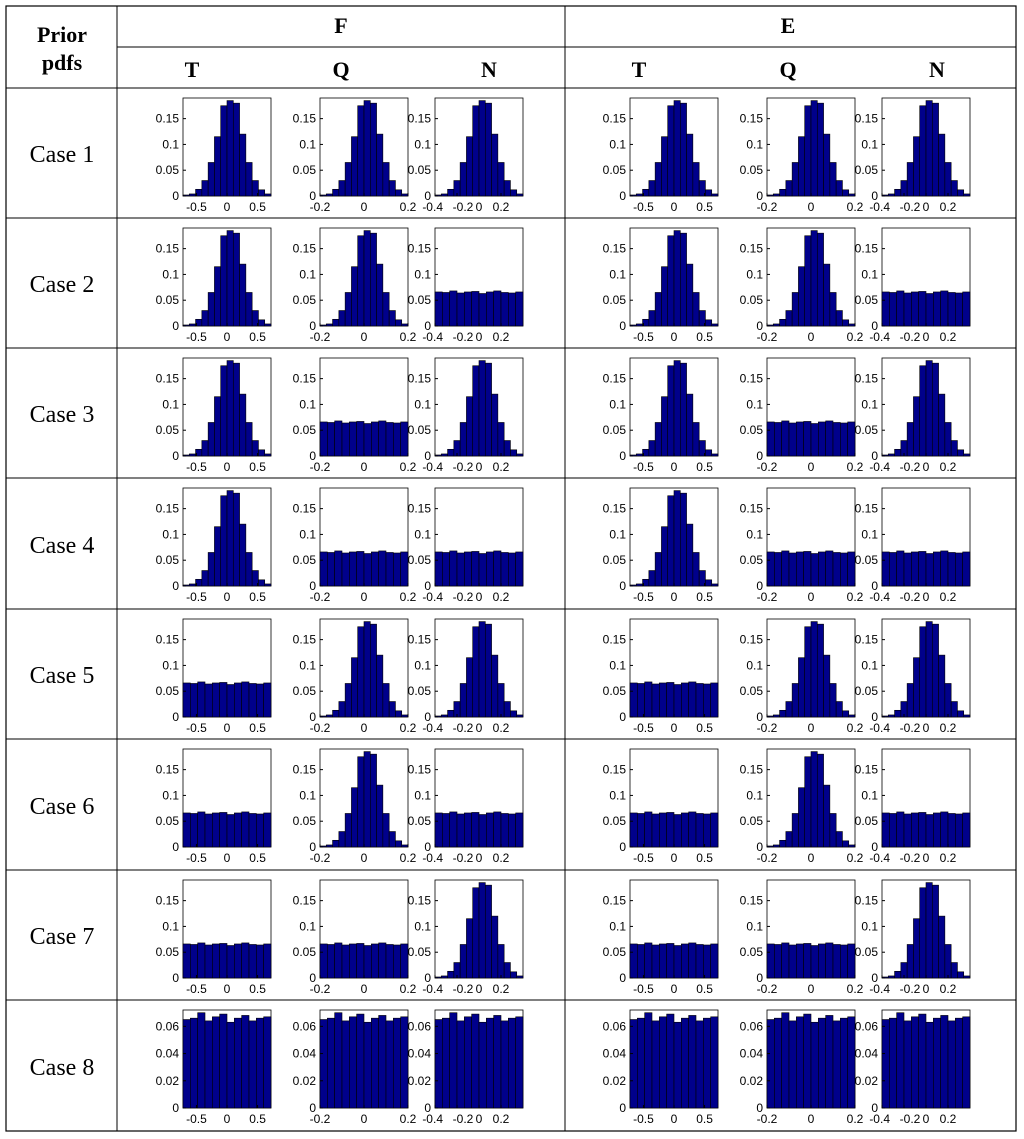 The height and width of the screenshot is (1139, 1024). I want to click on y-tick-label: 0.02, so click(305, 1081).